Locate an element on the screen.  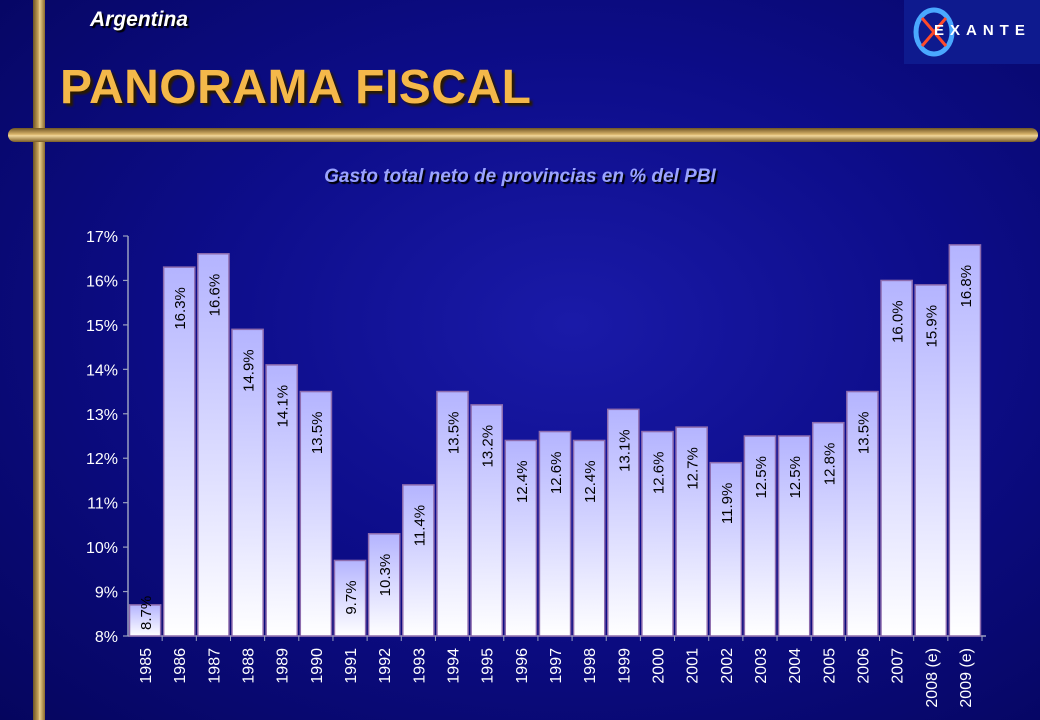
x-tick-label: 1990 is located at coordinates (317, 666).